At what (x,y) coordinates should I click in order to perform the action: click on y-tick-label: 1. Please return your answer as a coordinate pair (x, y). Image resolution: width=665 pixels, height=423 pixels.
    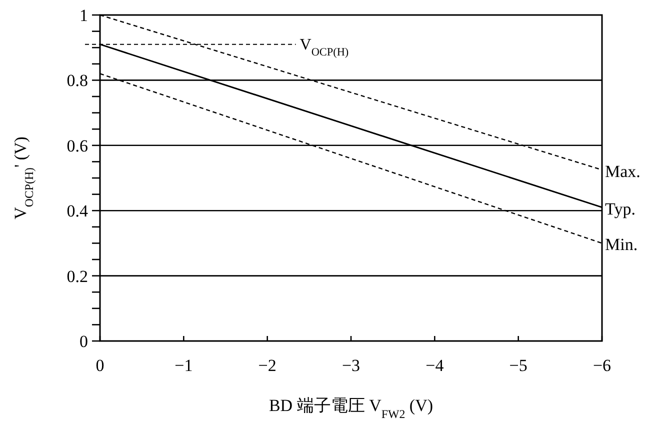
    Looking at the image, I should click on (84, 15).